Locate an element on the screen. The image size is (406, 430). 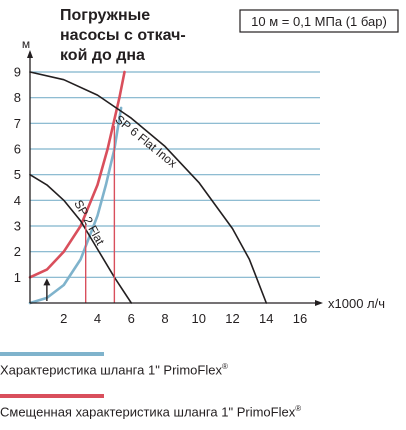
legend-mark-hose: ® is located at coordinates (224, 366).